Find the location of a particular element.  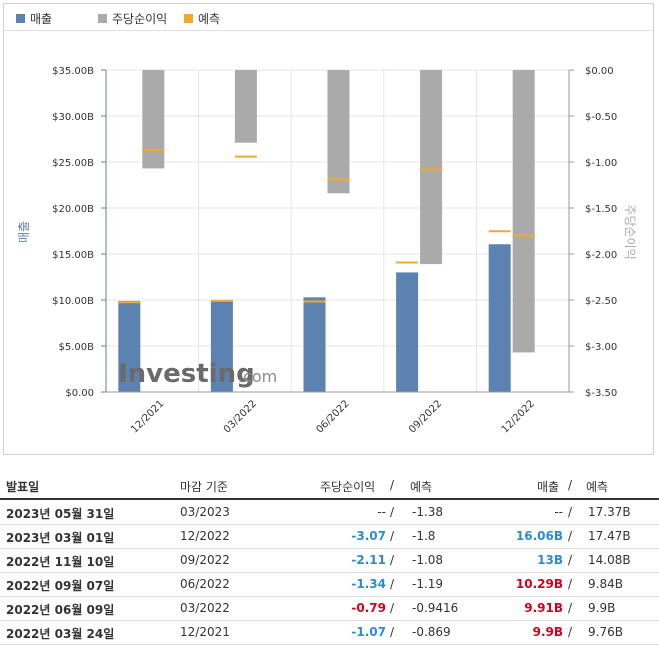

investing-watermark: Investing .com is located at coordinates (197, 374).